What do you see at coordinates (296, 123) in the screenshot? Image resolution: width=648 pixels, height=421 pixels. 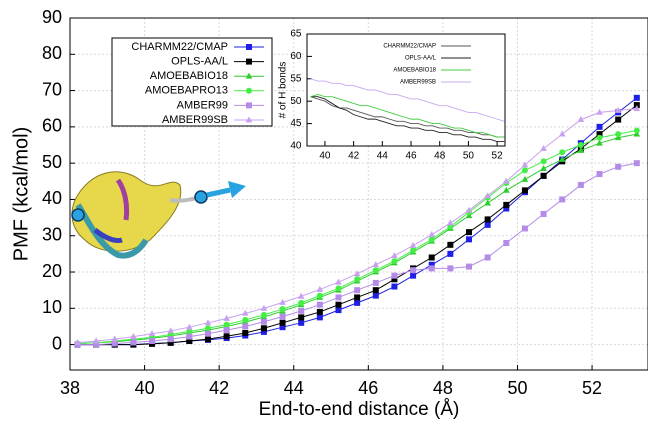 I see `y-tick-label: 45` at bounding box center [296, 123].